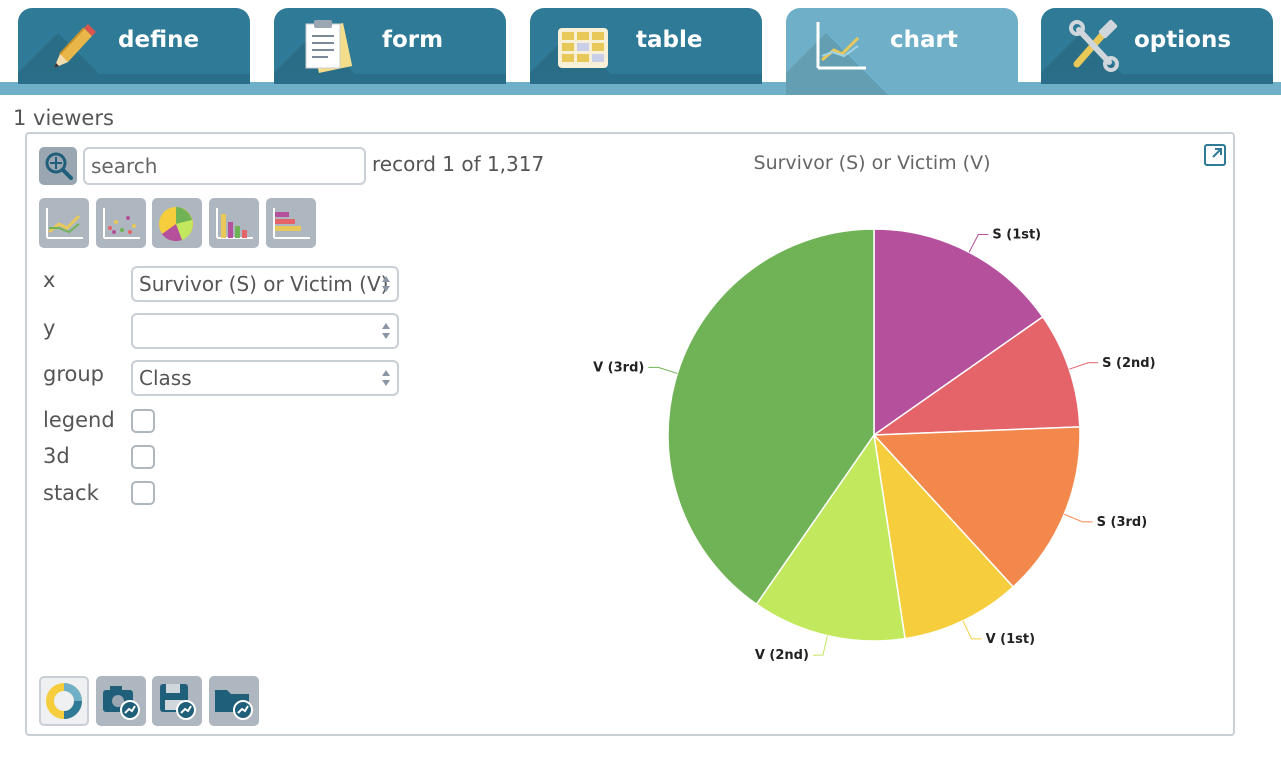 The height and width of the screenshot is (775, 1281). I want to click on expand-icon, so click(1215, 155).